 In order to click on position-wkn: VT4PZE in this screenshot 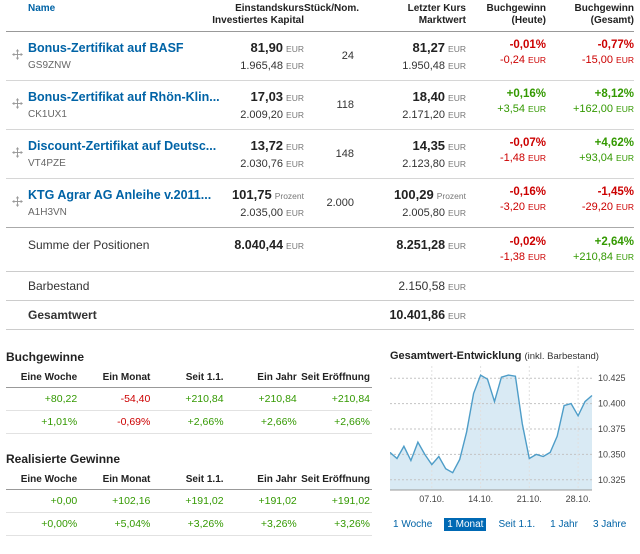, I will do `click(47, 163)`.